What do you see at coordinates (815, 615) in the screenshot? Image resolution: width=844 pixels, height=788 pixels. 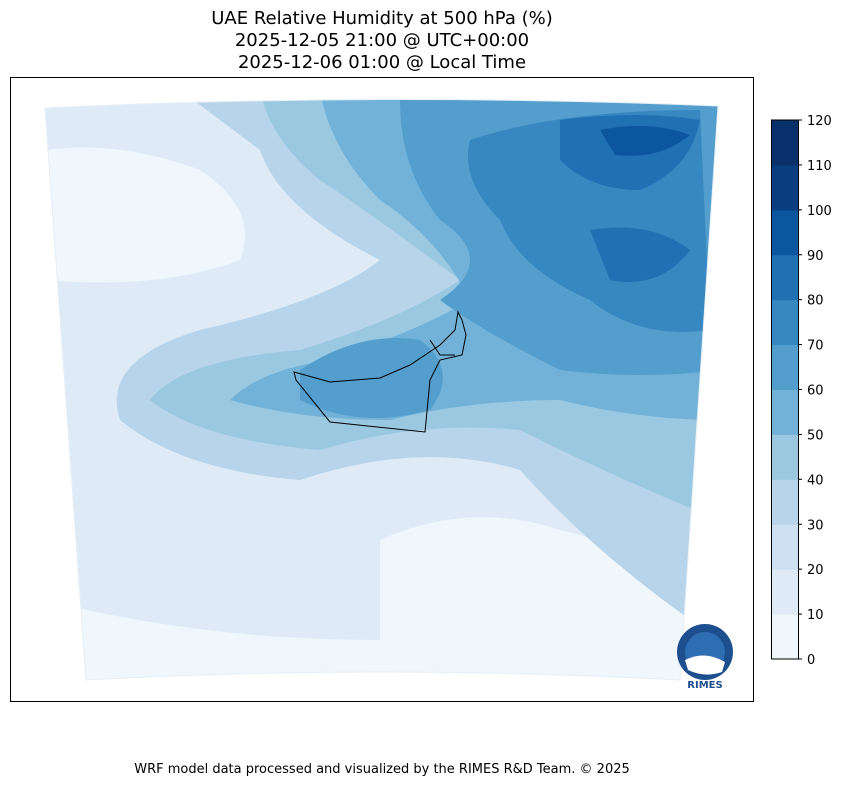 I see `colorbar-tick-label: 10` at bounding box center [815, 615].